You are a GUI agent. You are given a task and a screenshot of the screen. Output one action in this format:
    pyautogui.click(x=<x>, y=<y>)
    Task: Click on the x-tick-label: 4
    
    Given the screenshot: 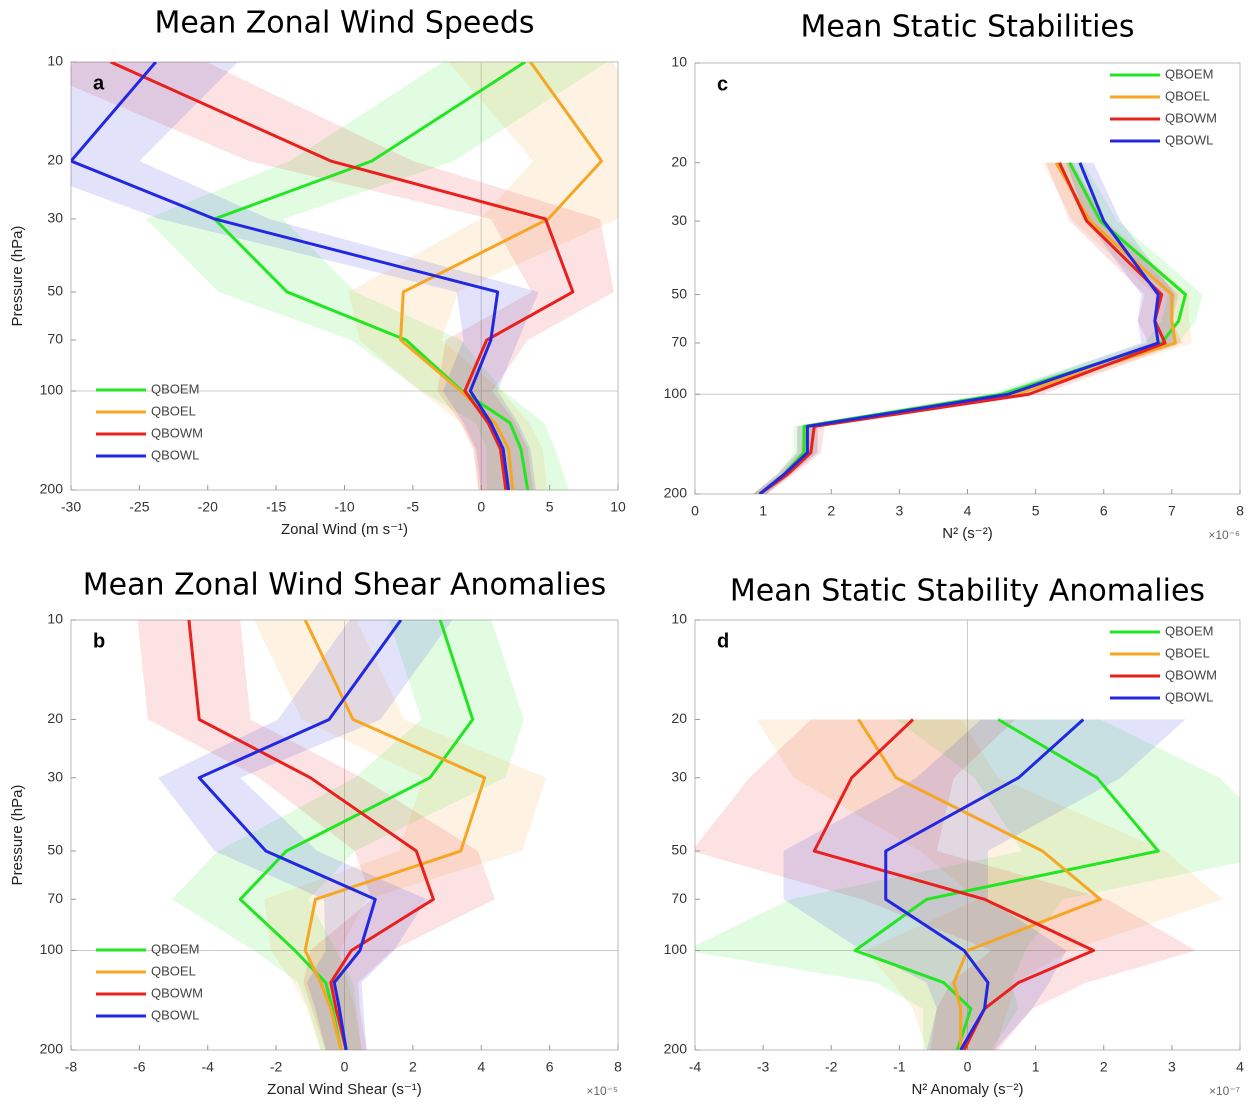 What is the action you would take?
    pyautogui.click(x=481, y=1067)
    